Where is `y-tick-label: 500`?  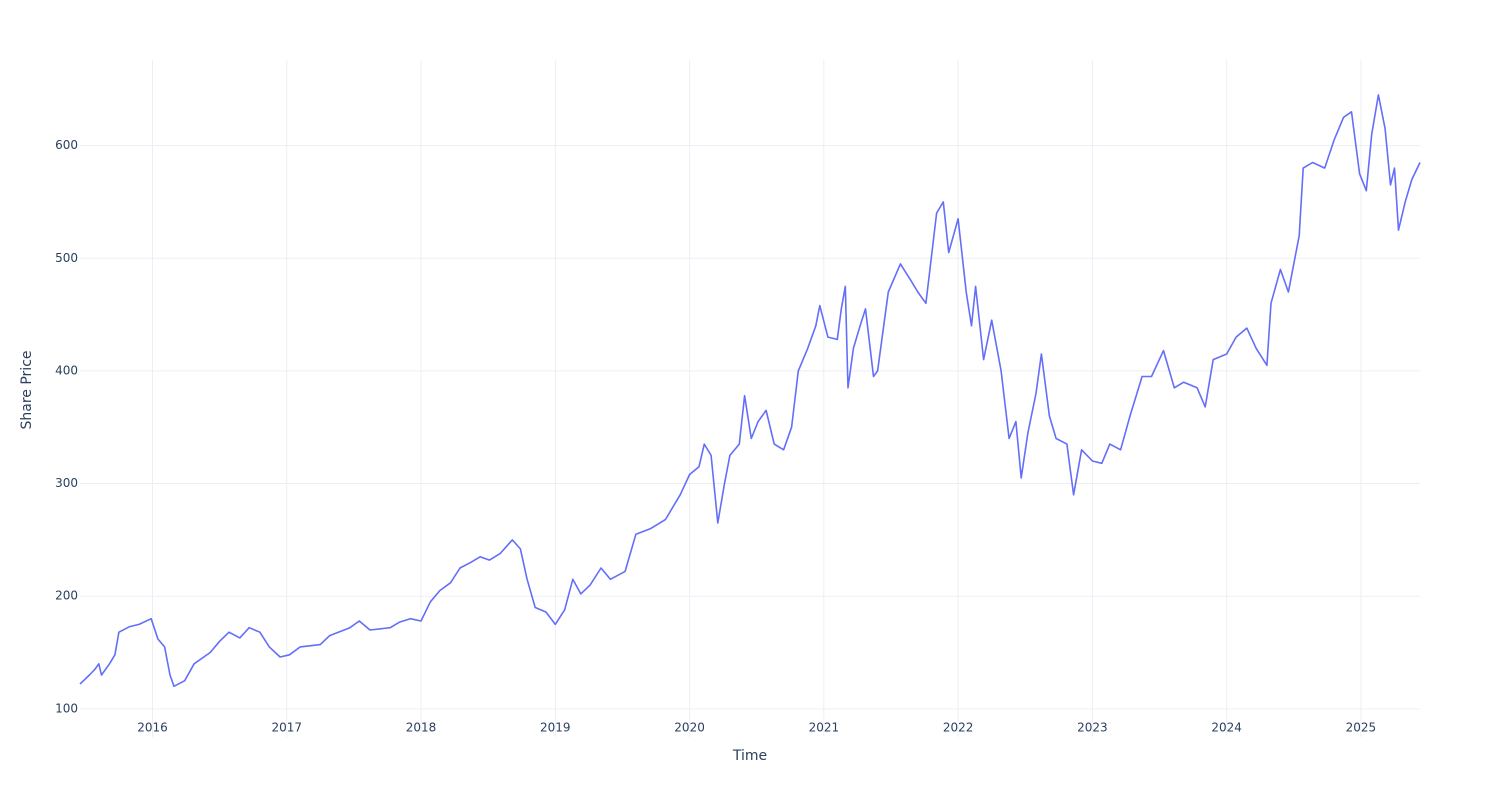
y-tick-label: 500 is located at coordinates (66, 258).